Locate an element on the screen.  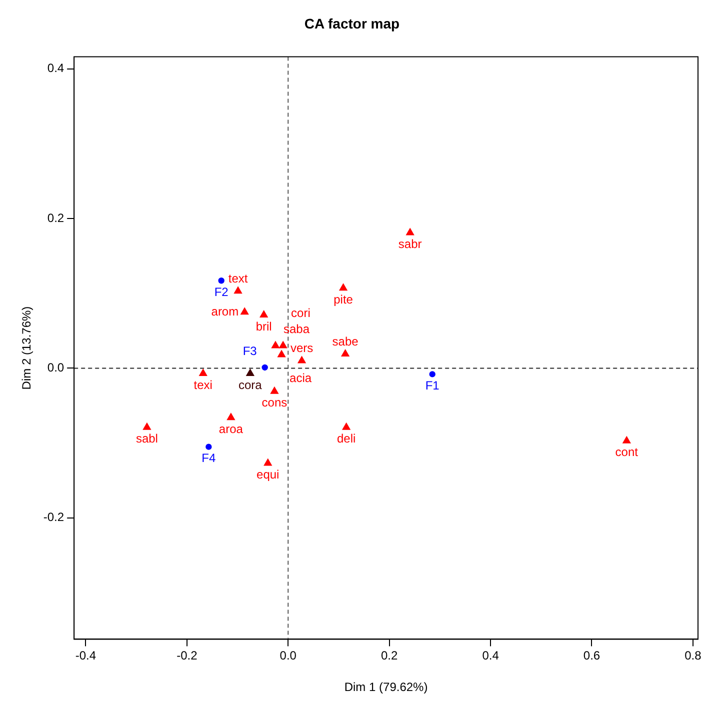
data-label: cons is located at coordinates (275, 403).